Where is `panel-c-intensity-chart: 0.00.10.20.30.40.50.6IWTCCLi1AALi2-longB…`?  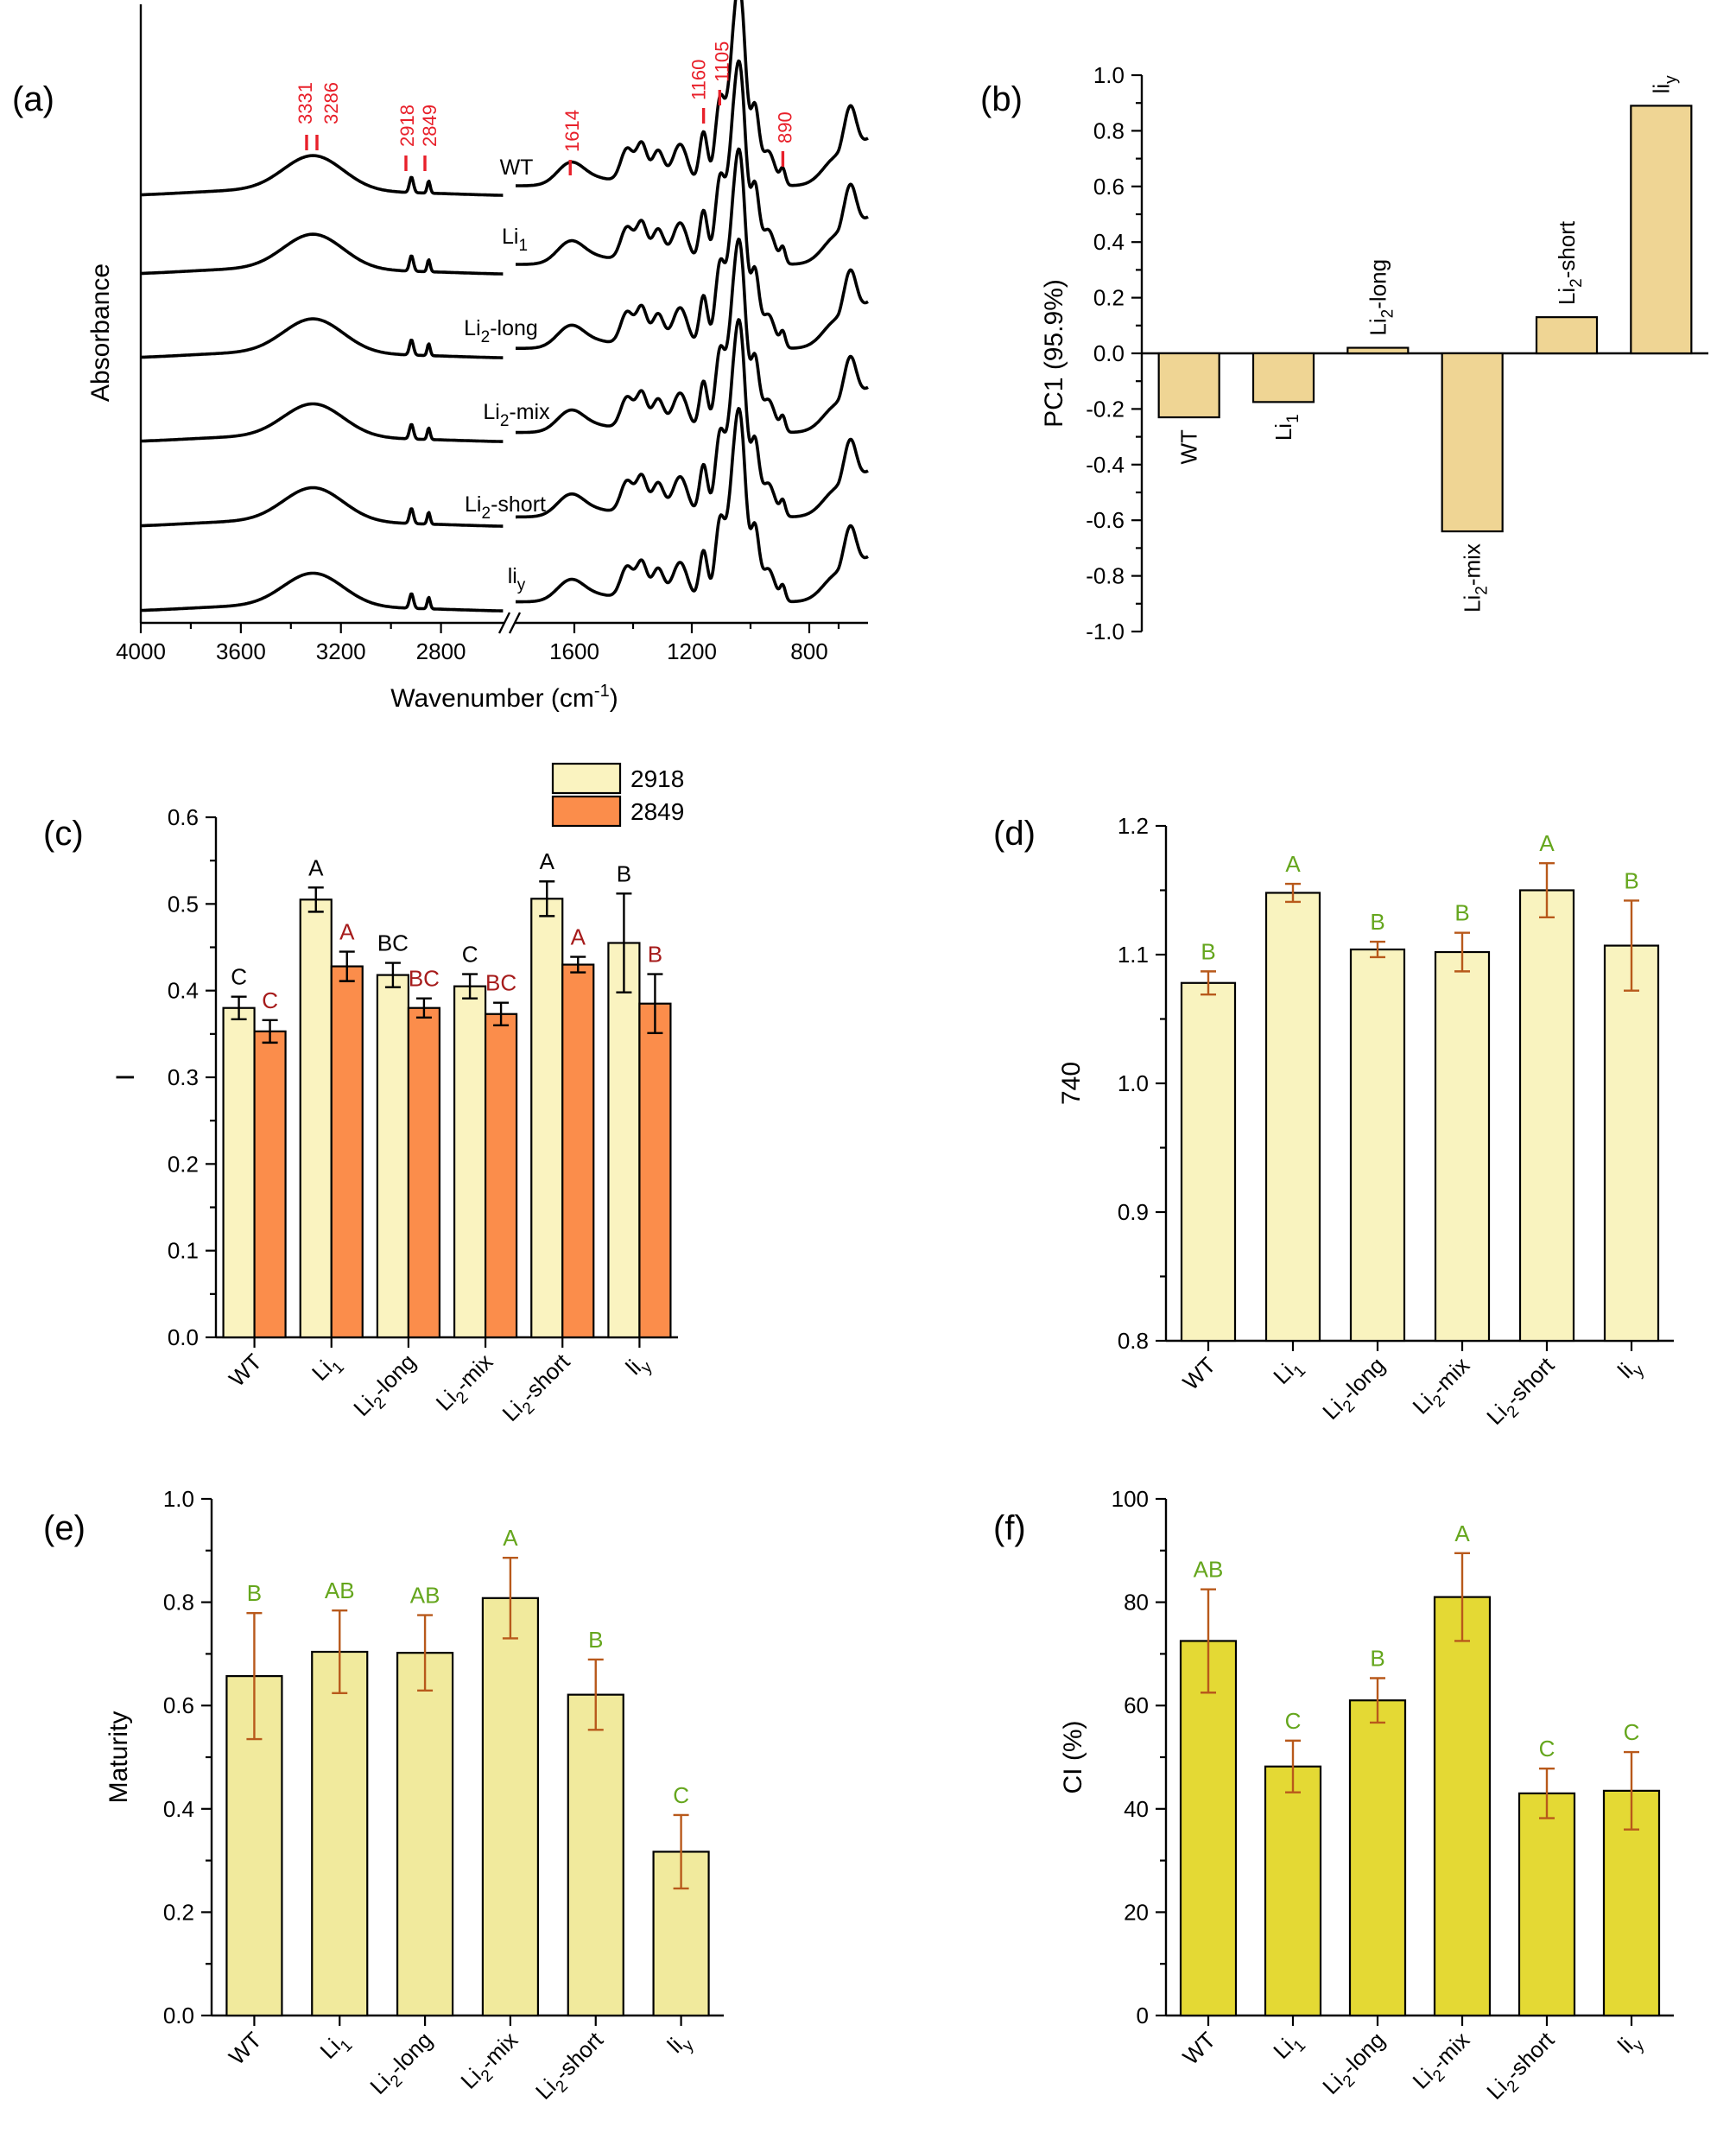
panel-c-intensity-chart: 0.00.10.20.30.40.50.6IWTCCLi1AALi2-longB… is located at coordinates (397, 1096).